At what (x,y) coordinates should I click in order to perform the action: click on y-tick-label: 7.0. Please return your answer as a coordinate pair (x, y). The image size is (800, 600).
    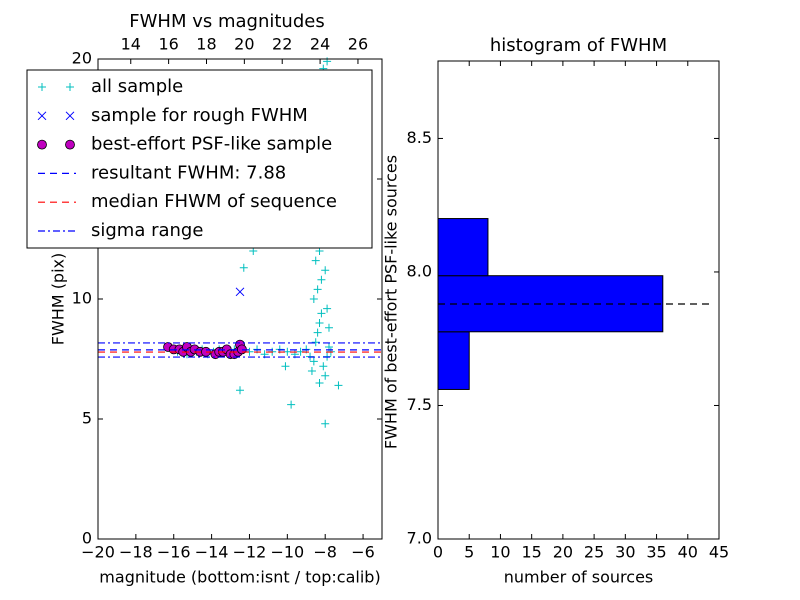
    Looking at the image, I should click on (419, 538).